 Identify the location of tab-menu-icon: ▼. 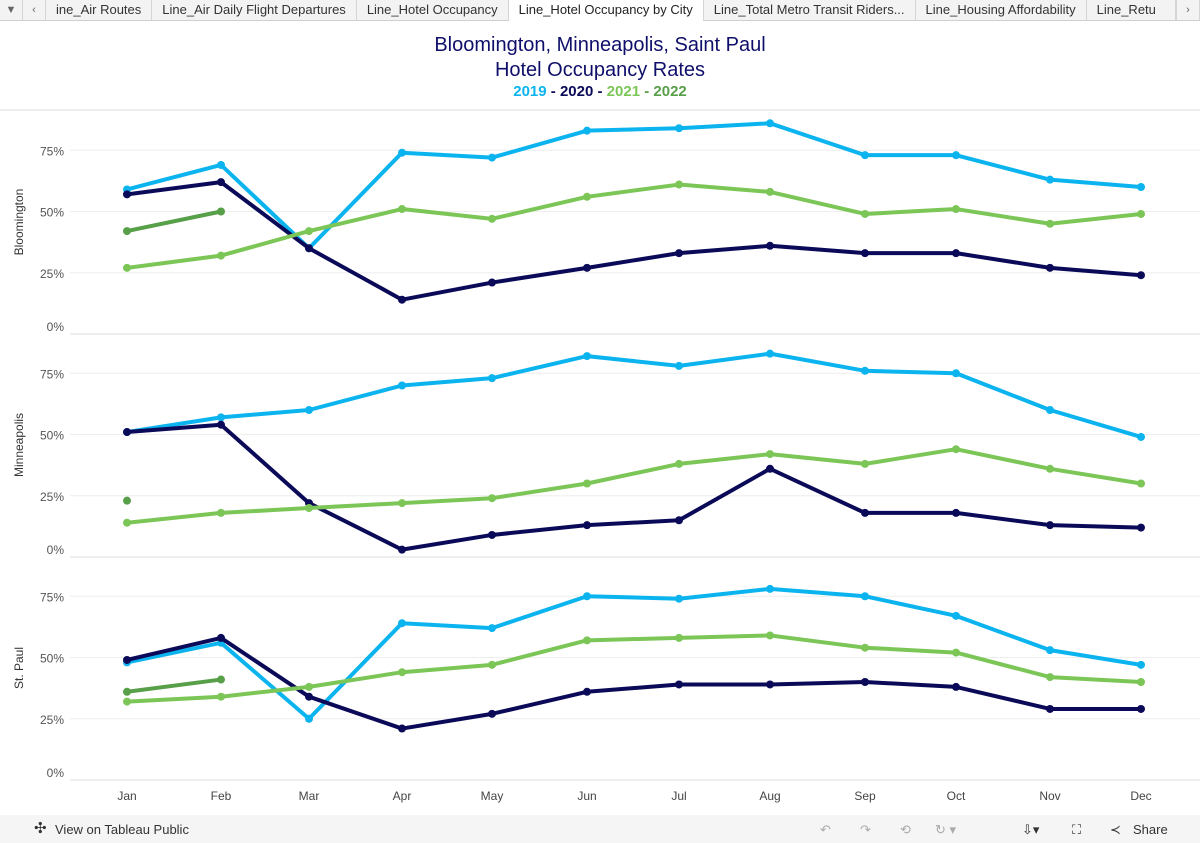
(11, 10).